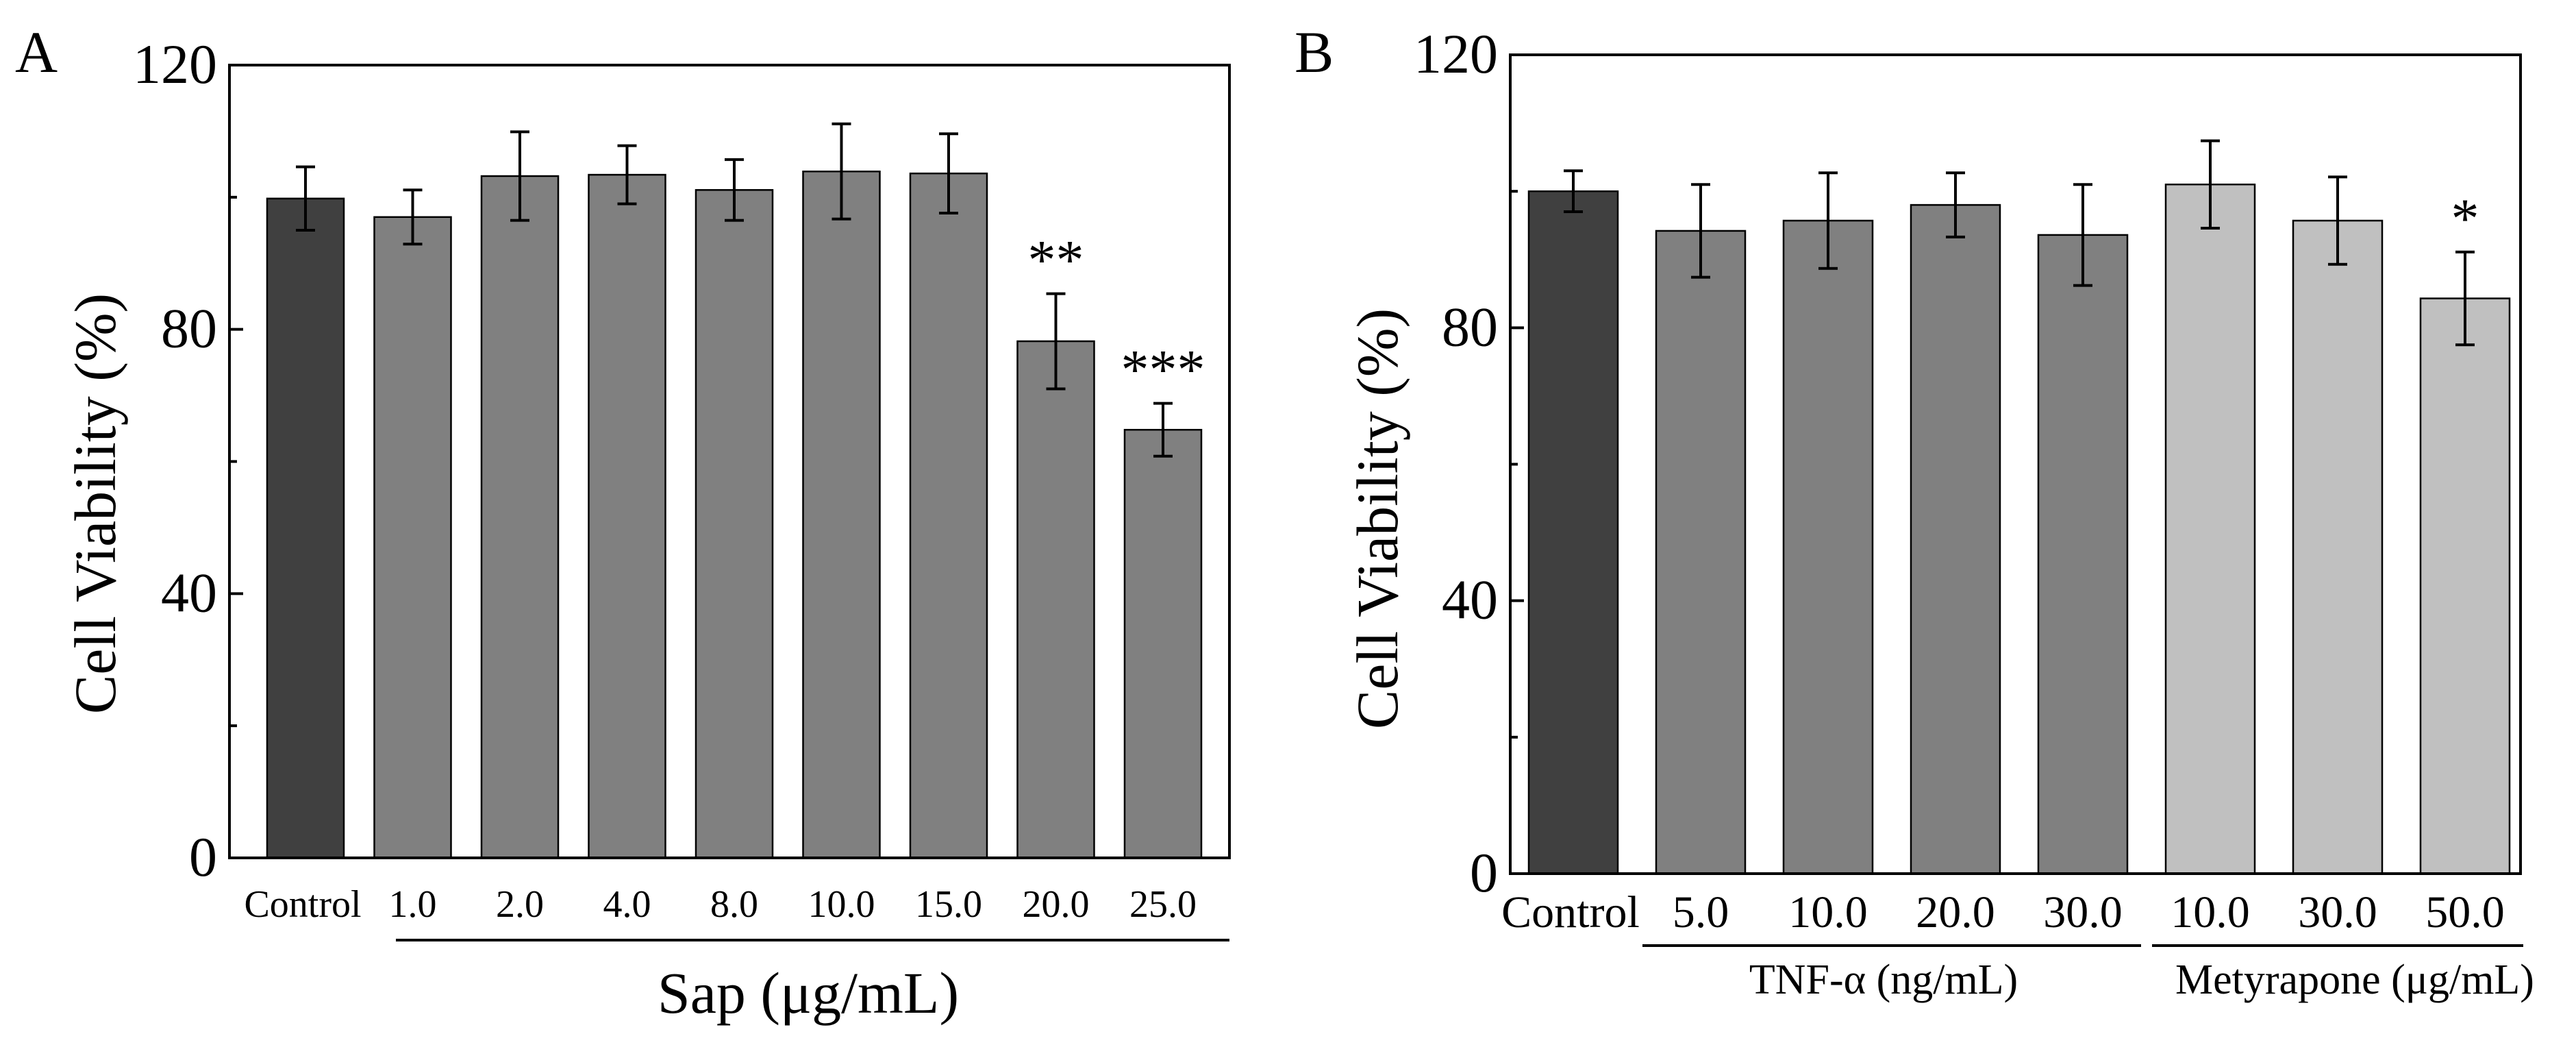  I want to click on panel-b-category-label: 20.0, so click(1955, 912).